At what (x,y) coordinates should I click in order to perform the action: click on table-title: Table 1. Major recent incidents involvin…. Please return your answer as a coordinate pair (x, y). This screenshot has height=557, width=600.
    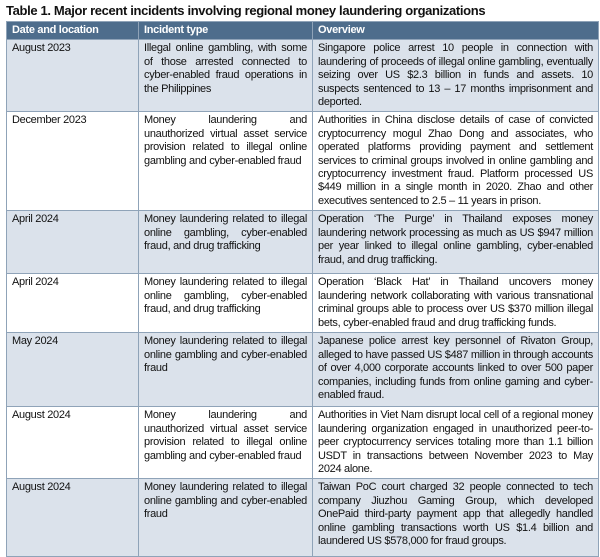
    Looking at the image, I should click on (246, 10).